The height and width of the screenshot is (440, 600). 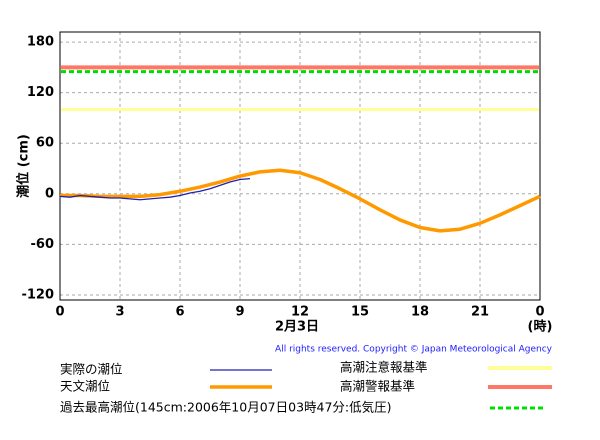 What do you see at coordinates (384, 367) in the screenshot?
I see `legend-label: 高潮注意報基準` at bounding box center [384, 367].